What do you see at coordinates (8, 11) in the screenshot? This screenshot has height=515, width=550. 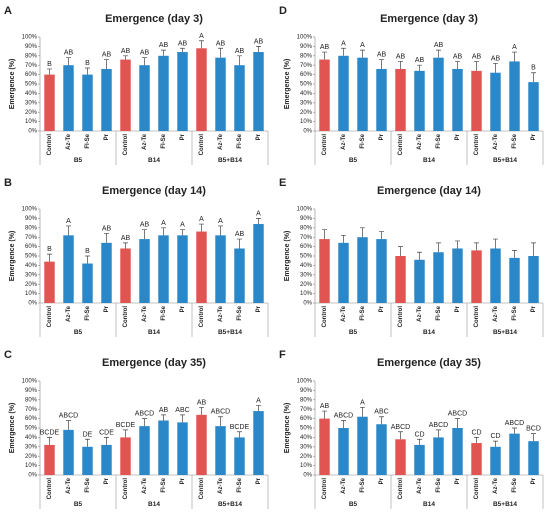 I see `panel-letter: A` at bounding box center [8, 11].